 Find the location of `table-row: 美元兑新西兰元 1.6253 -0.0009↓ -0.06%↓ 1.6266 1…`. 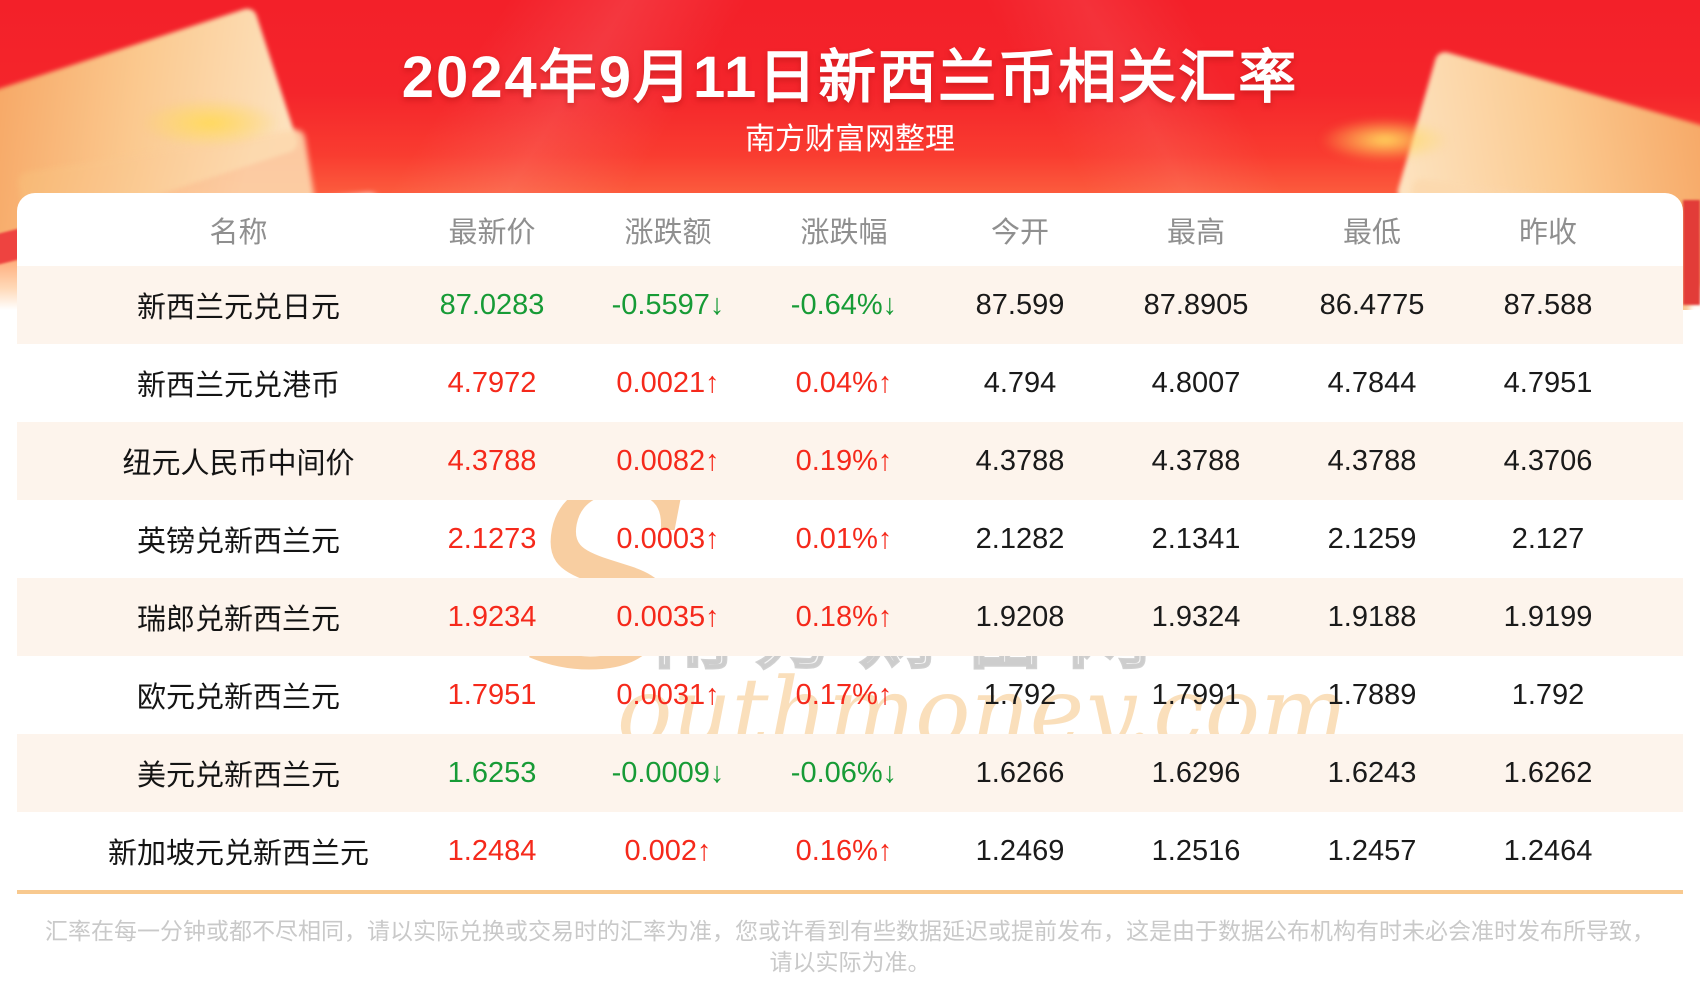

table-row: 美元兑新西兰元 1.6253 -0.0009↓ -0.06%↓ 1.6266 1… is located at coordinates (850, 773).